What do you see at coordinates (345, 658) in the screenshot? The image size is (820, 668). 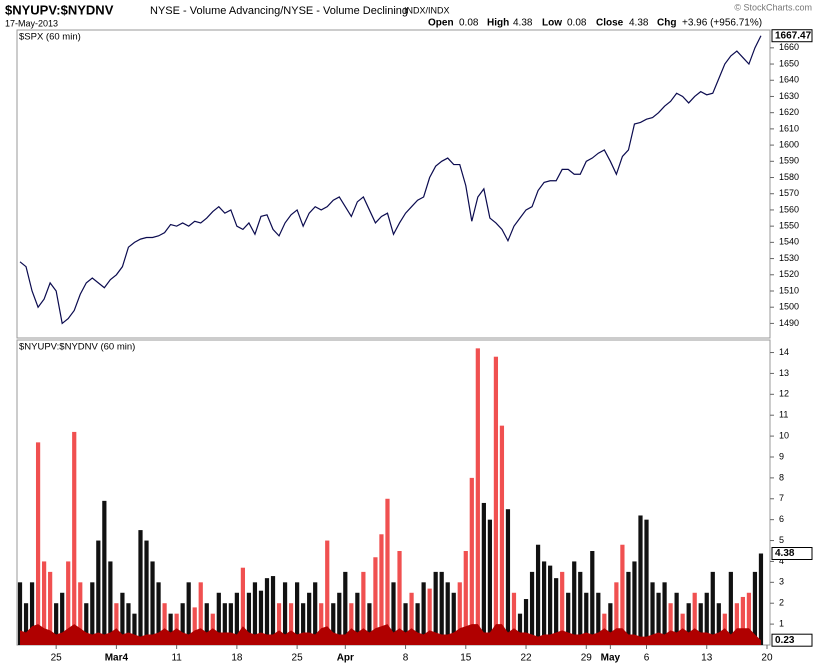 I see `x-tick-label: Apr` at bounding box center [345, 658].